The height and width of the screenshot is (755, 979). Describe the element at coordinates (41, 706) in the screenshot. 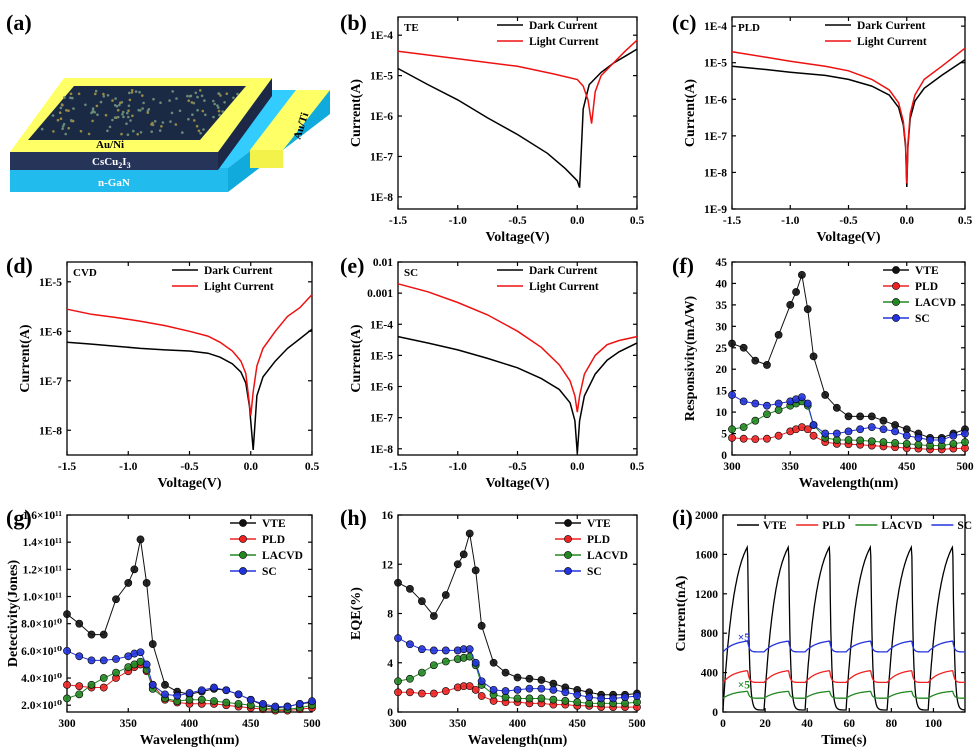

I see `y-tick-label: 2.0×10¹⁰` at that location.